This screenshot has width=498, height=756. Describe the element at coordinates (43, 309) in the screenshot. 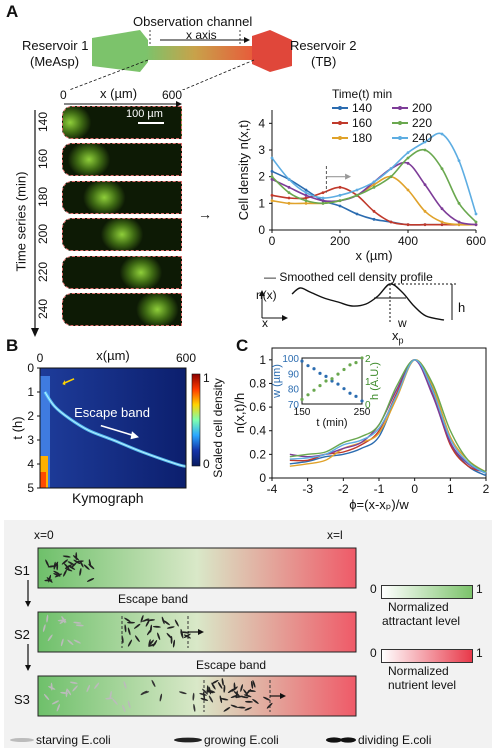

I see `time-tick-label: 240` at that location.